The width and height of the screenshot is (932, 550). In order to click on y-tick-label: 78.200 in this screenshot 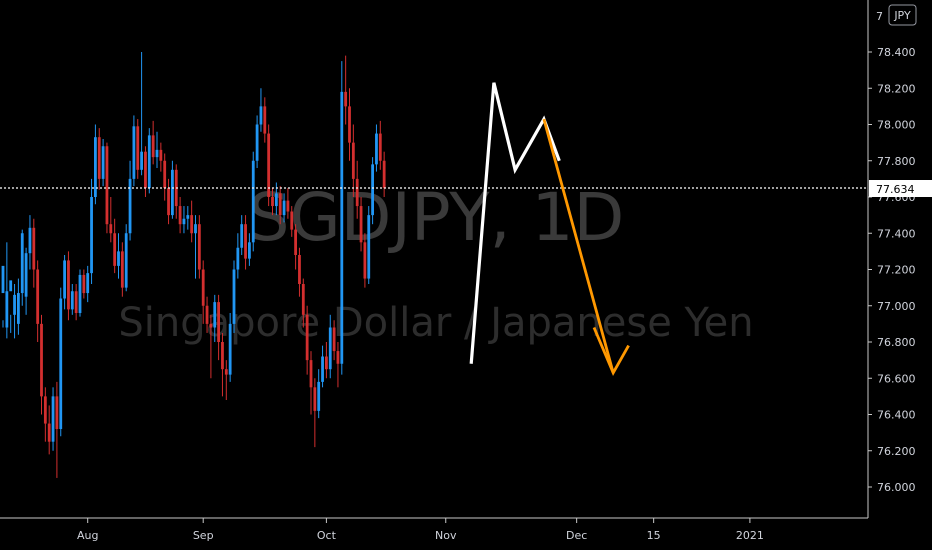, I will do `click(896, 88)`.